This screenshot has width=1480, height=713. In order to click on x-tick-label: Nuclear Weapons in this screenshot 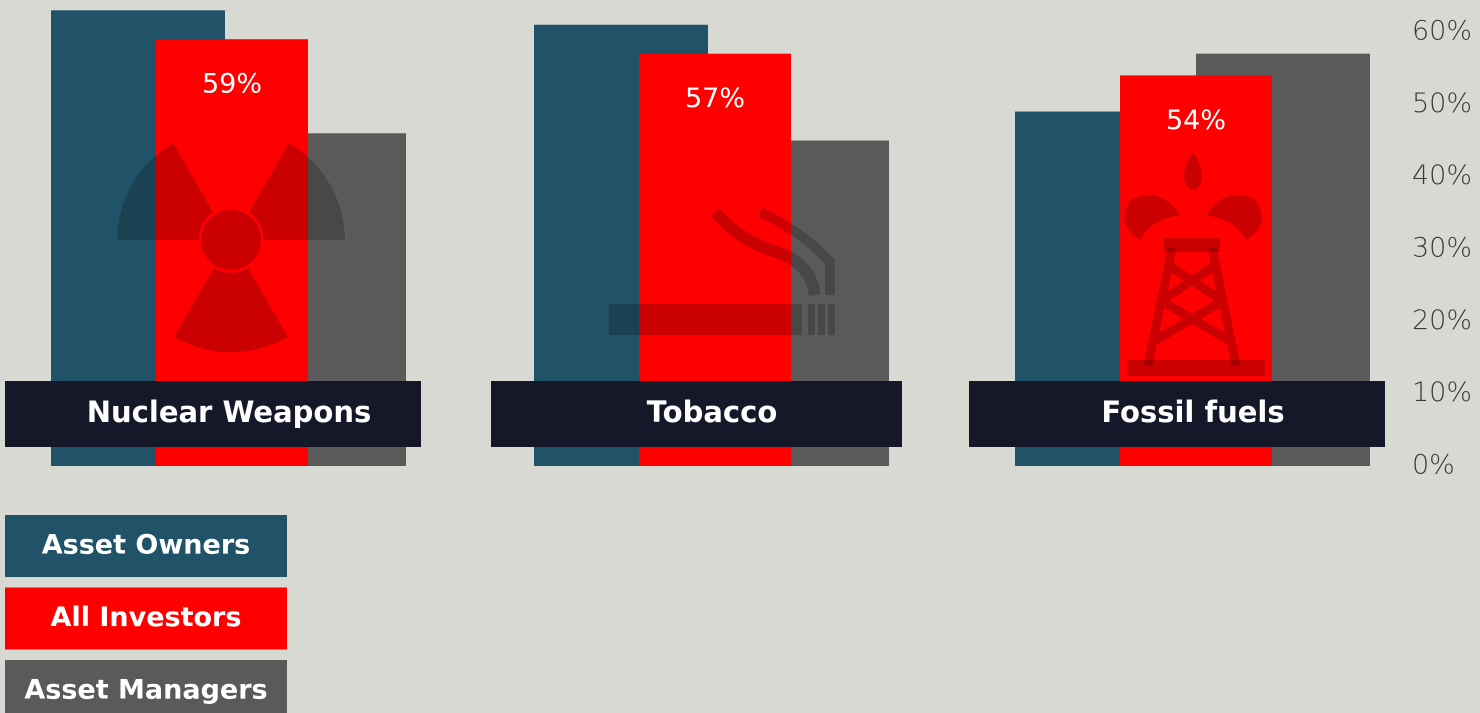, I will do `click(229, 412)`.